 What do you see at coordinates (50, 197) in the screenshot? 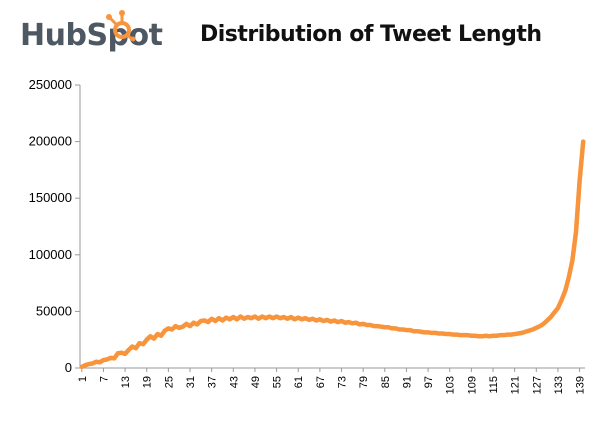
I see `y-tick-label: 150000` at bounding box center [50, 197].